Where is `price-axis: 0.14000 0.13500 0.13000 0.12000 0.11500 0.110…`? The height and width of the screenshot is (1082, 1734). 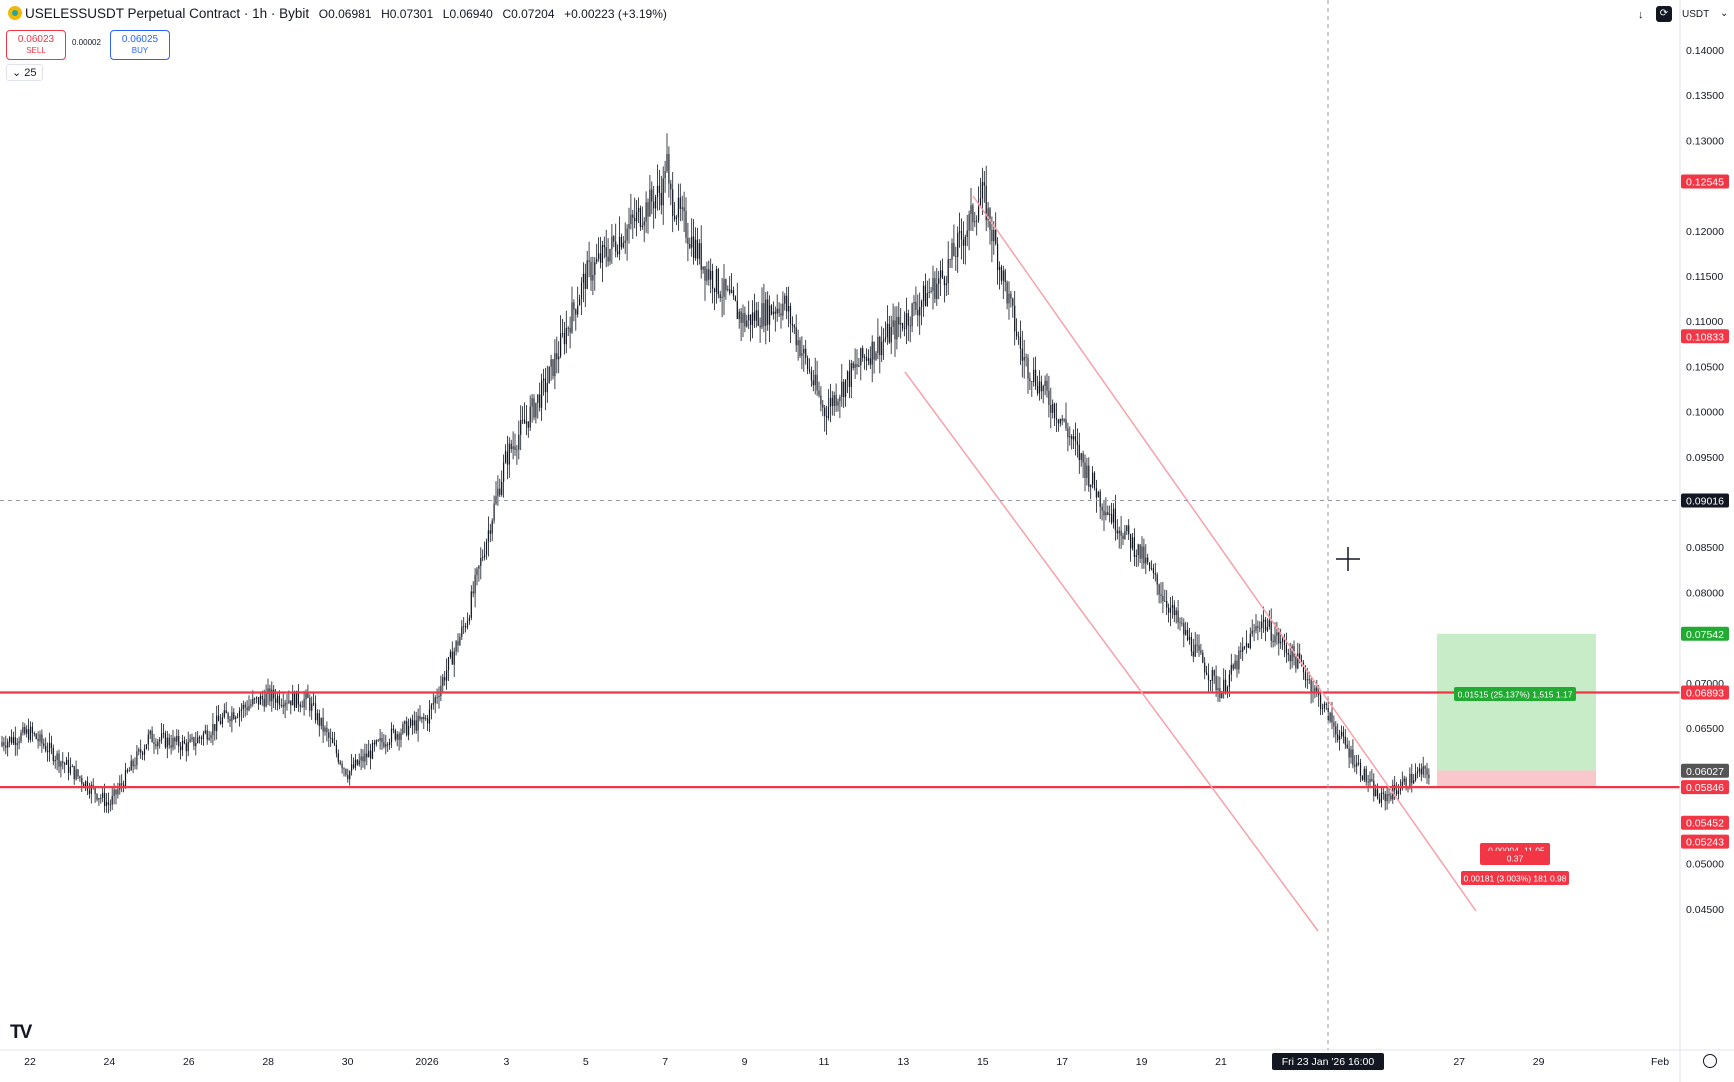 price-axis: 0.14000 0.13500 0.13000 0.12000 0.11500 0.110… is located at coordinates (1704, 541).